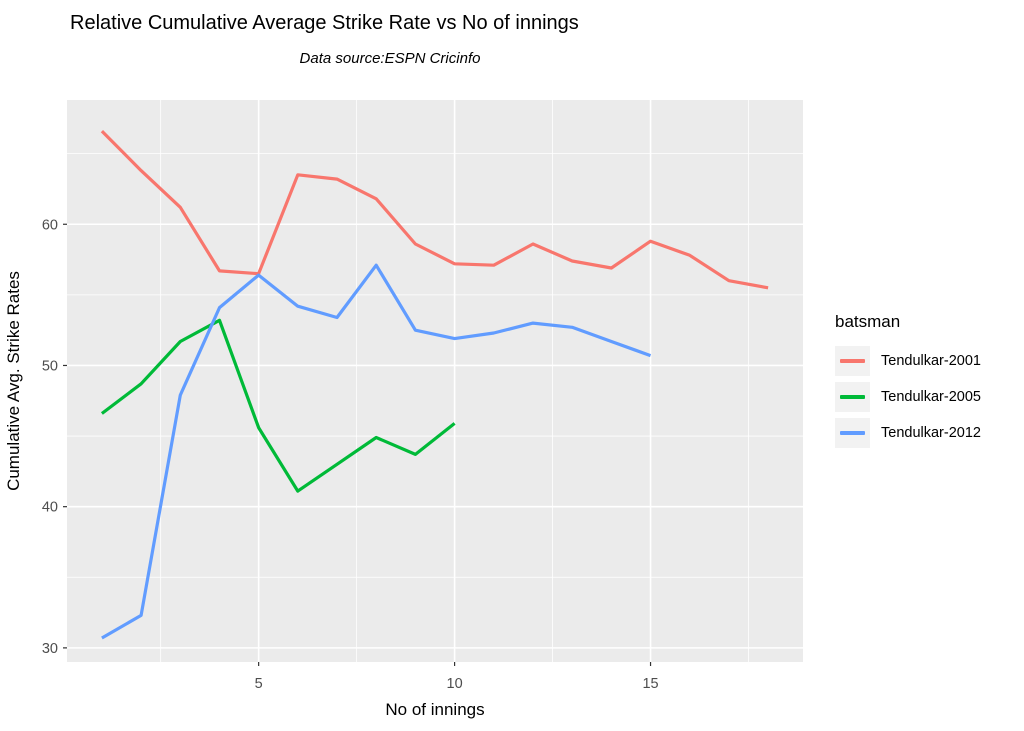 The width and height of the screenshot is (1024, 731). What do you see at coordinates (931, 361) in the screenshot?
I see `legend-label: Tendulkar-2001` at bounding box center [931, 361].